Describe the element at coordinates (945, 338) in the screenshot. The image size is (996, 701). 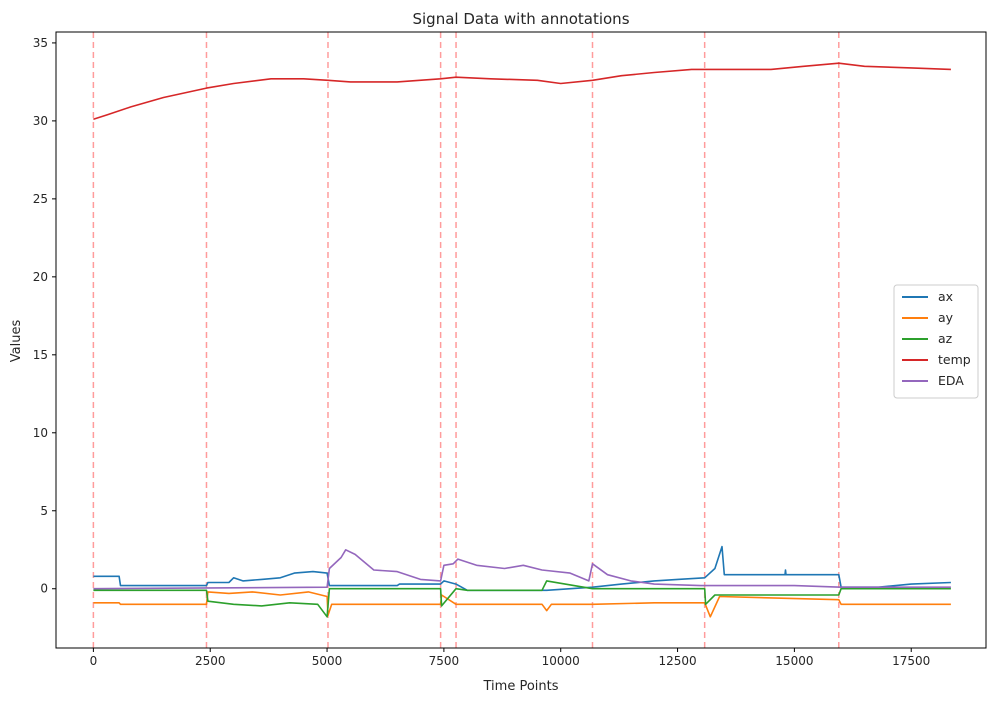
I see `legend-label-az: az` at that location.